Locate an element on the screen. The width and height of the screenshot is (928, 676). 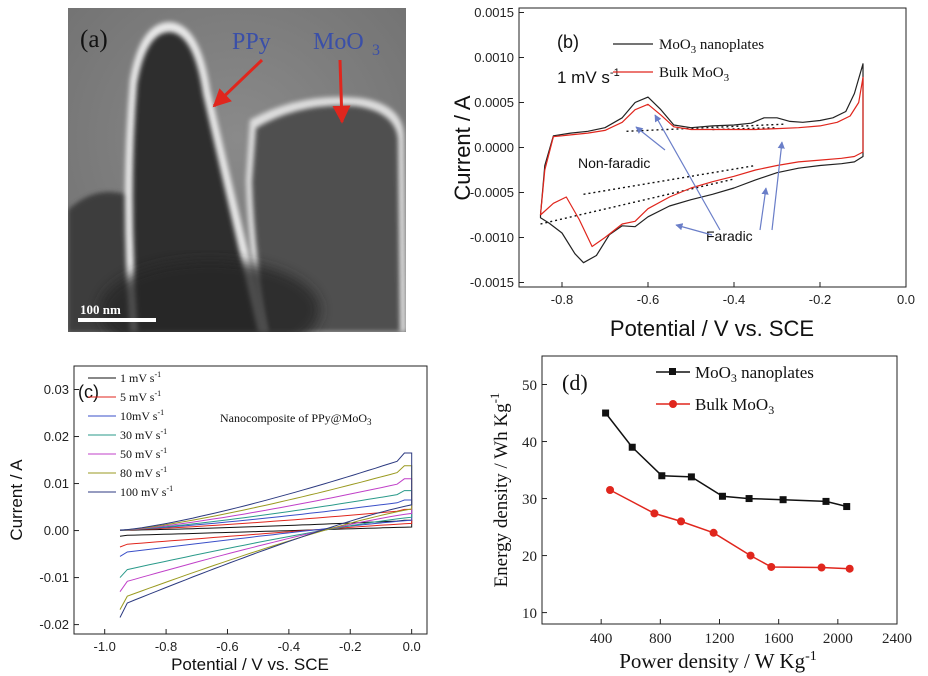
middle-rod-core is located at coordinates (195, 182).